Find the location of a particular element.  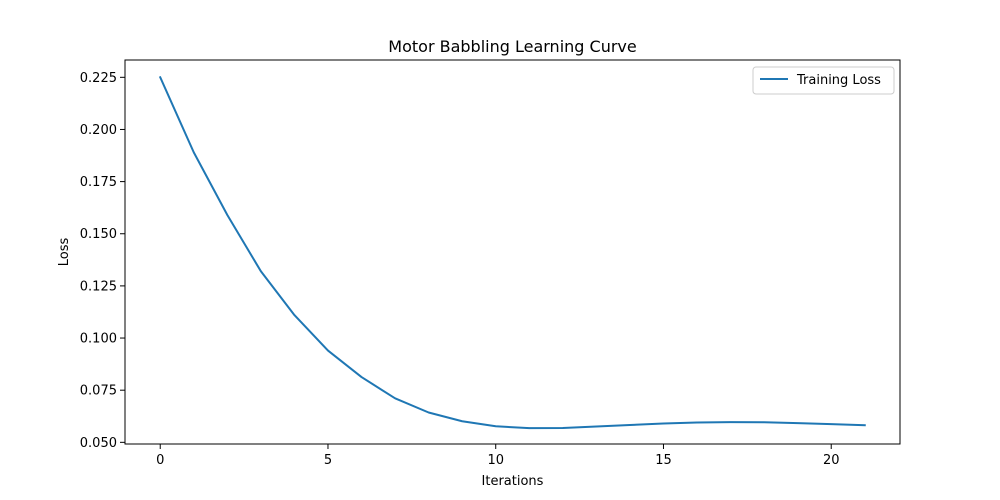

x-tick-label: 5 is located at coordinates (328, 460).